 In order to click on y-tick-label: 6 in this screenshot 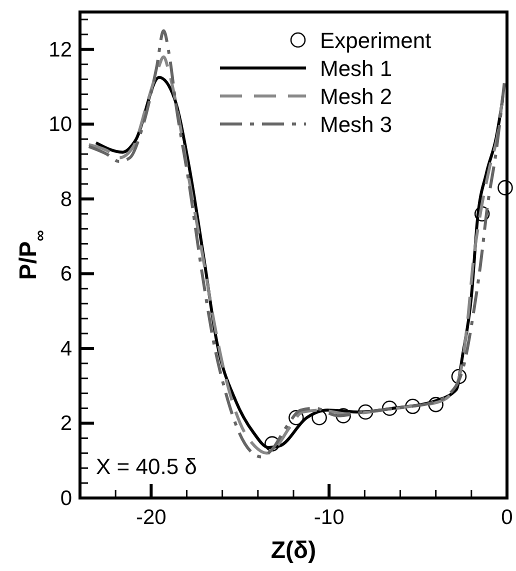, I will do `click(66, 274)`.